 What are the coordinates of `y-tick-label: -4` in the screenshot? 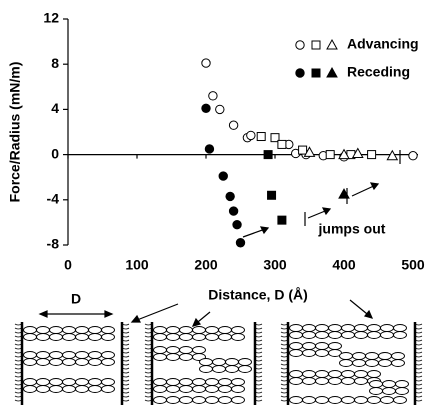 It's located at (53, 199).